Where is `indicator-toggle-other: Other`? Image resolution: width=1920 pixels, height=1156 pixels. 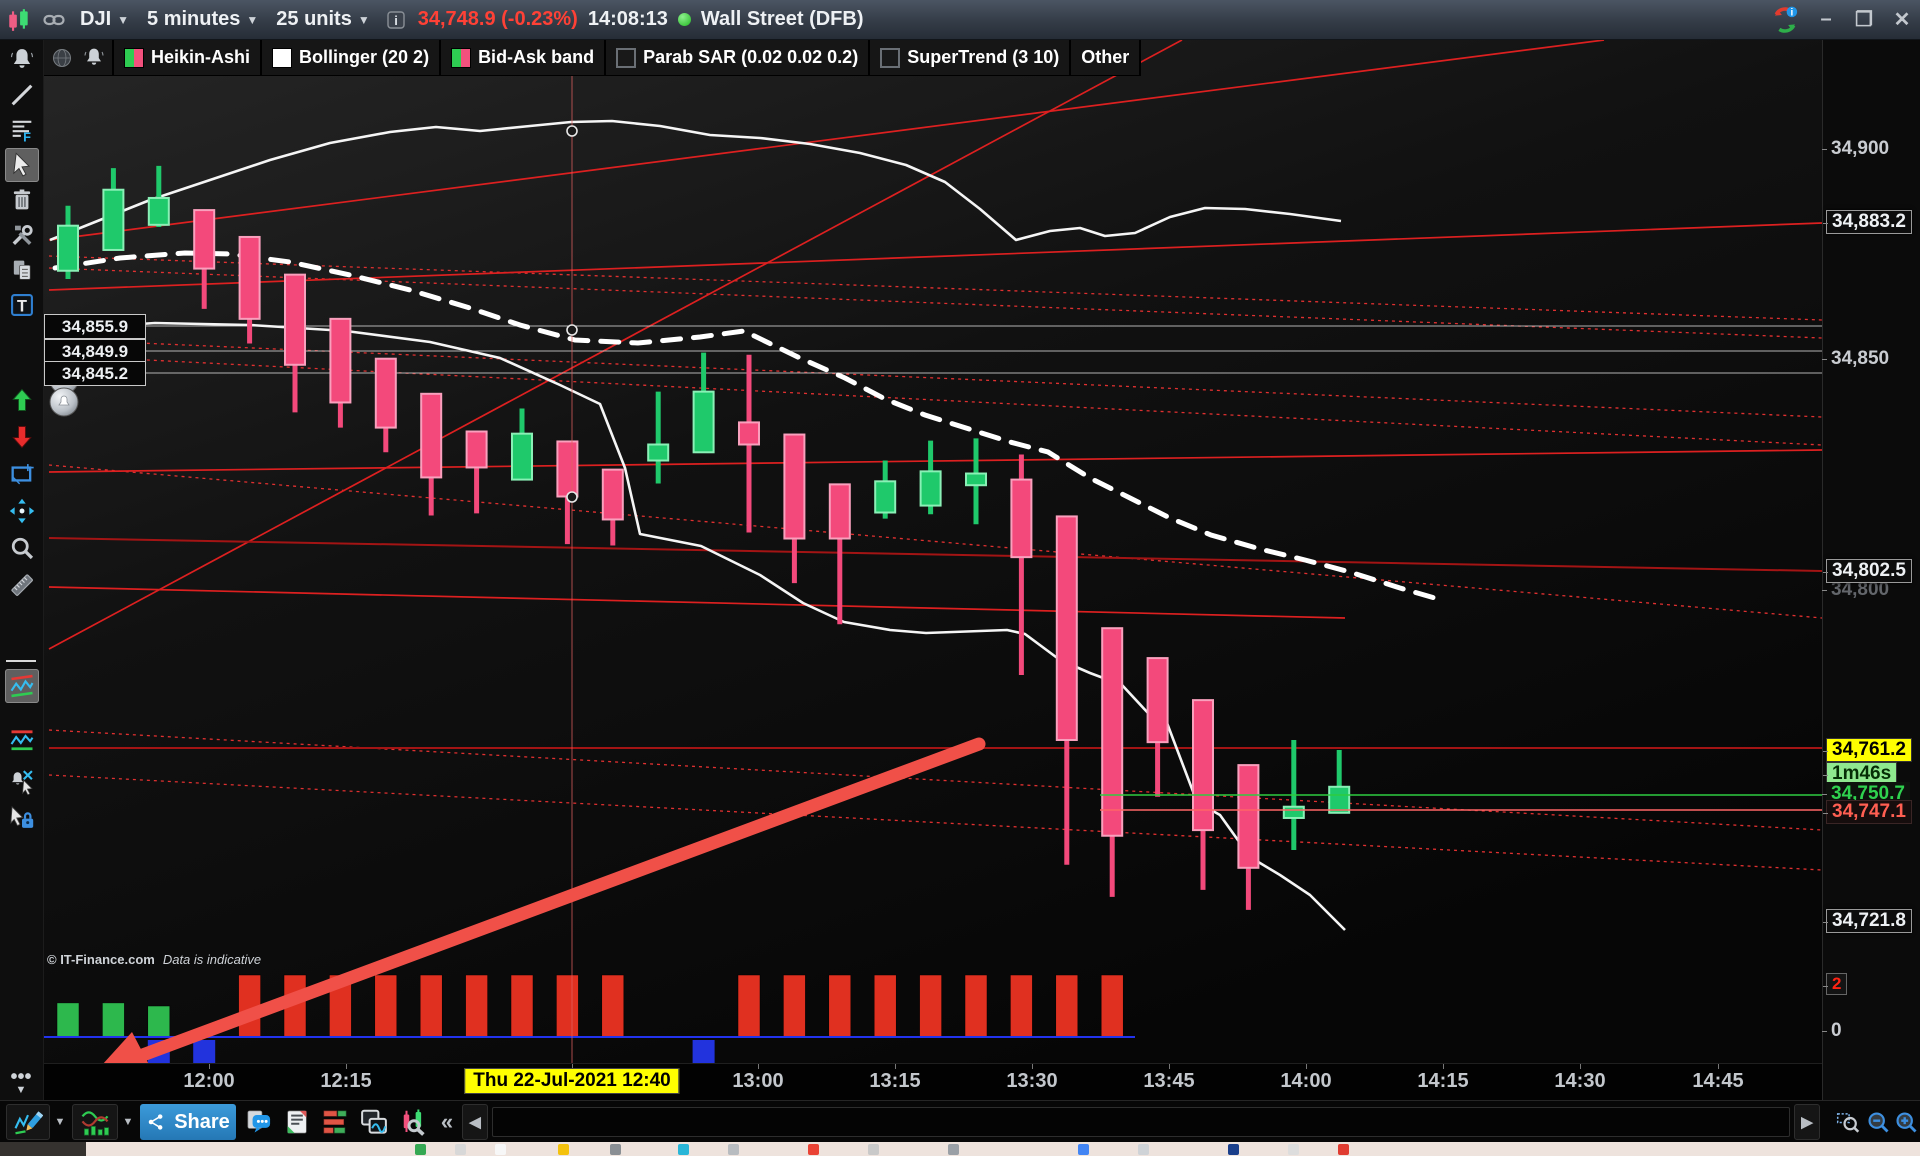
indicator-toggle-other: Other is located at coordinates (1106, 57).